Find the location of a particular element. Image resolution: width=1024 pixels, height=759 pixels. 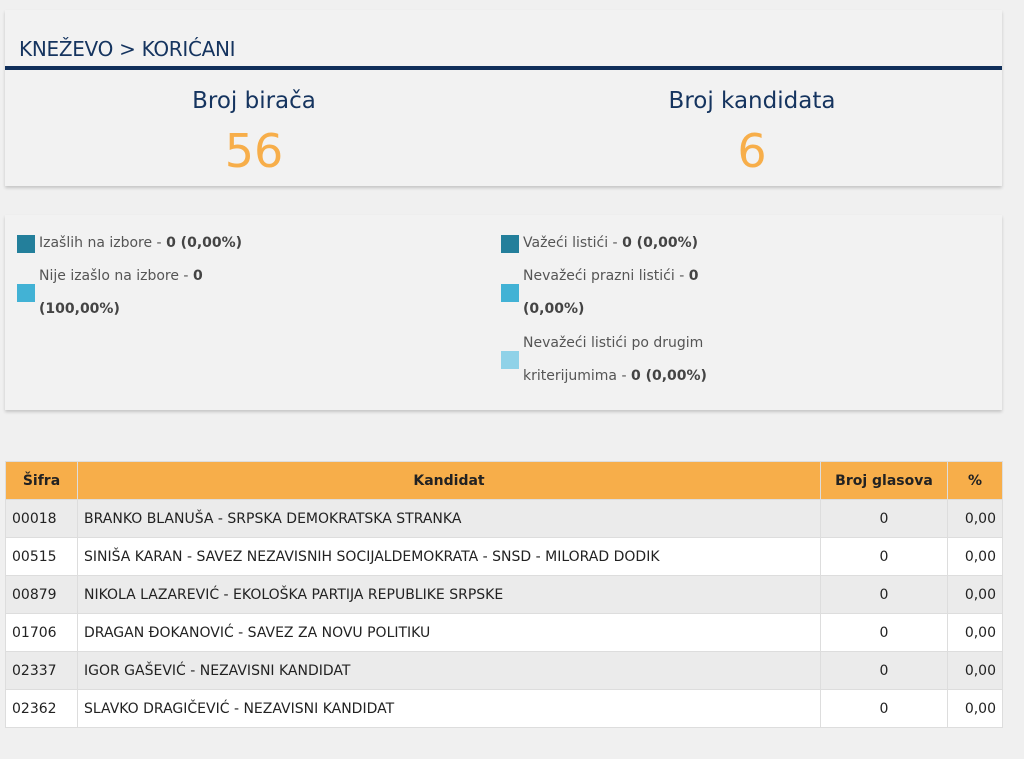

stat-label: Broj kandidata is located at coordinates (752, 101).